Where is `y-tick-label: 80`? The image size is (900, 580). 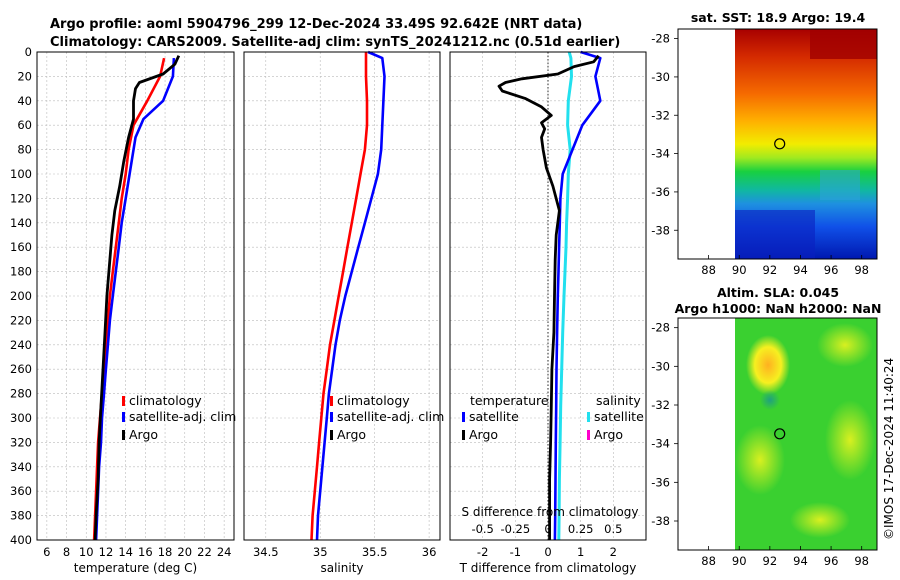 y-tick-label: 80 is located at coordinates (24, 150).